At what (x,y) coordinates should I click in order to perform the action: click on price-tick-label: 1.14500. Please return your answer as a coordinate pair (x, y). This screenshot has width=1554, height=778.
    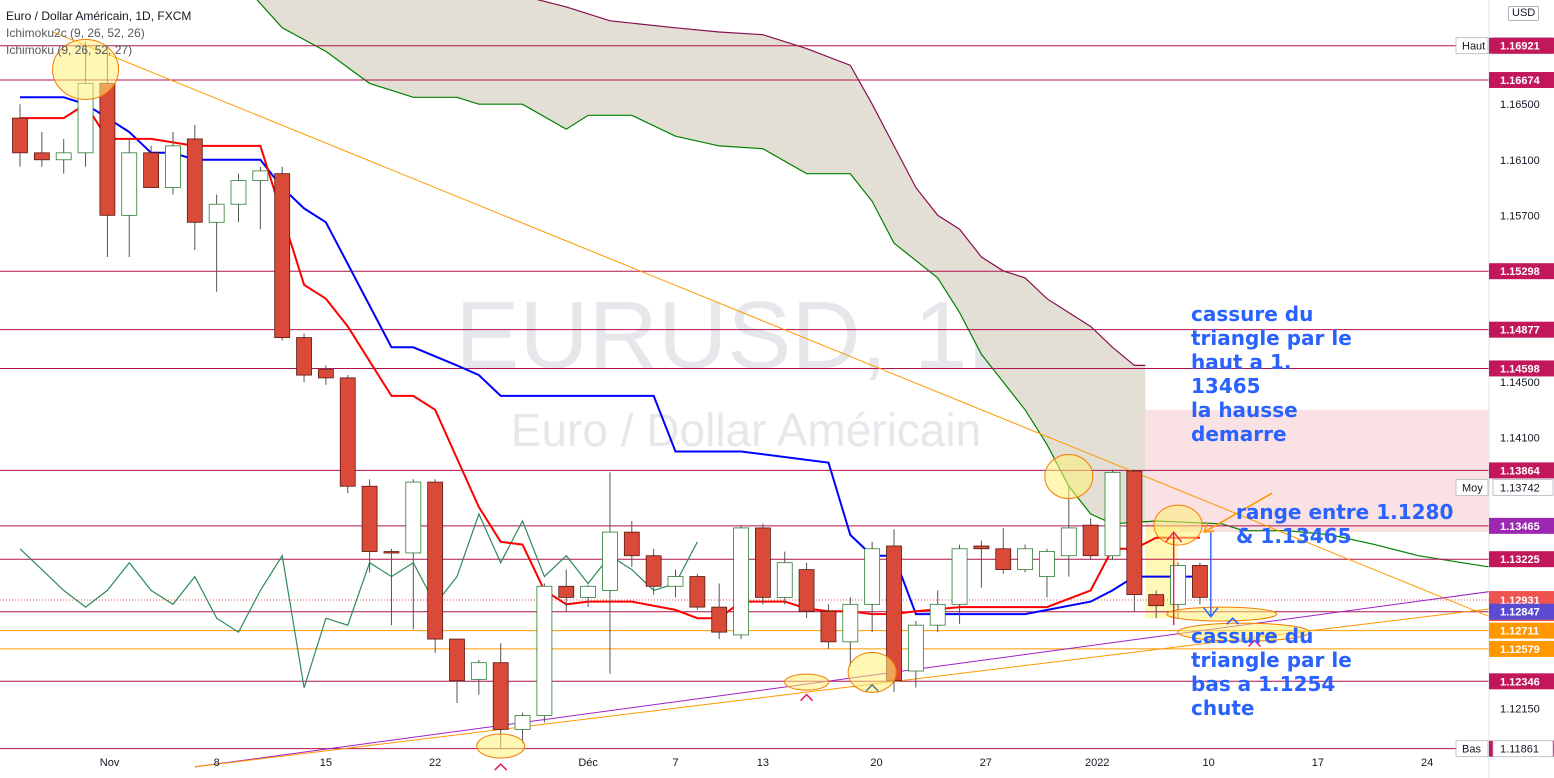
    Looking at the image, I should click on (1520, 383).